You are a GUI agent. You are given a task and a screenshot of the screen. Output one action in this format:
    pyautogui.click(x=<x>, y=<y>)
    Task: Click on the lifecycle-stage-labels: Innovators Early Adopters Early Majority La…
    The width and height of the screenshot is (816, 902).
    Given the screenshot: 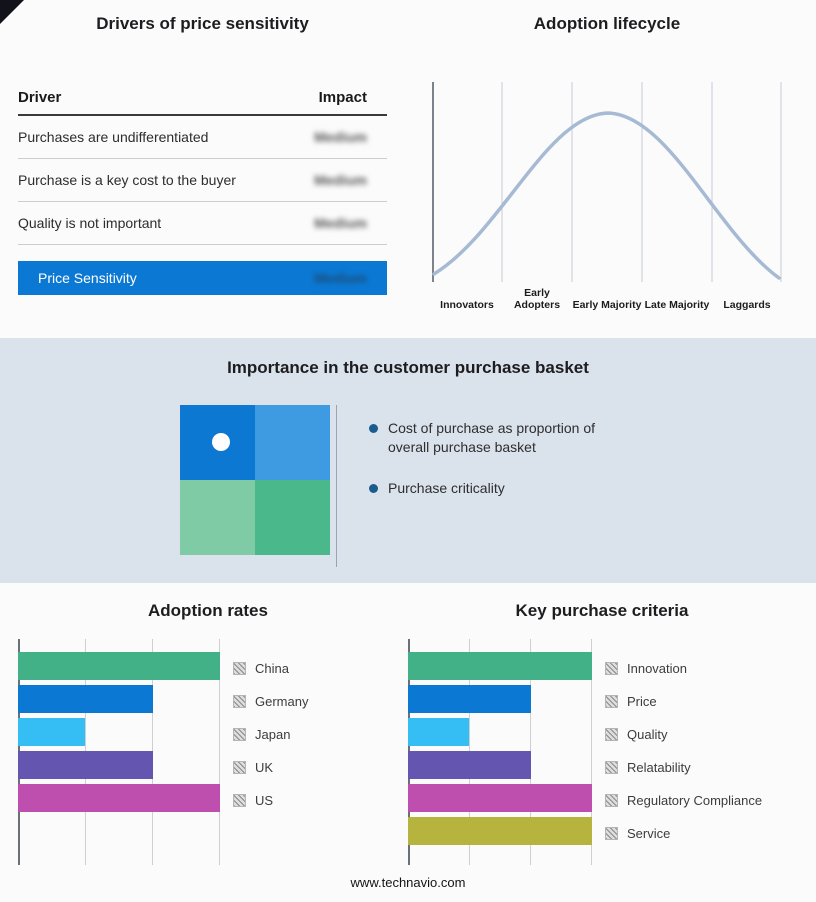 What is the action you would take?
    pyautogui.click(x=607, y=298)
    